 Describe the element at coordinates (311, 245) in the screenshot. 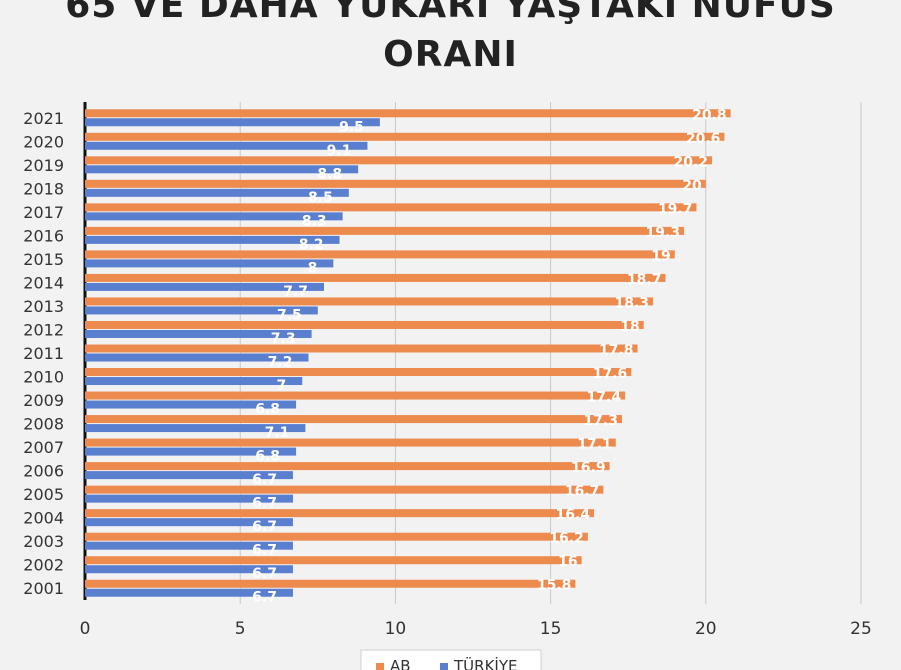

I see `data-label-turkiye: 8.2` at that location.